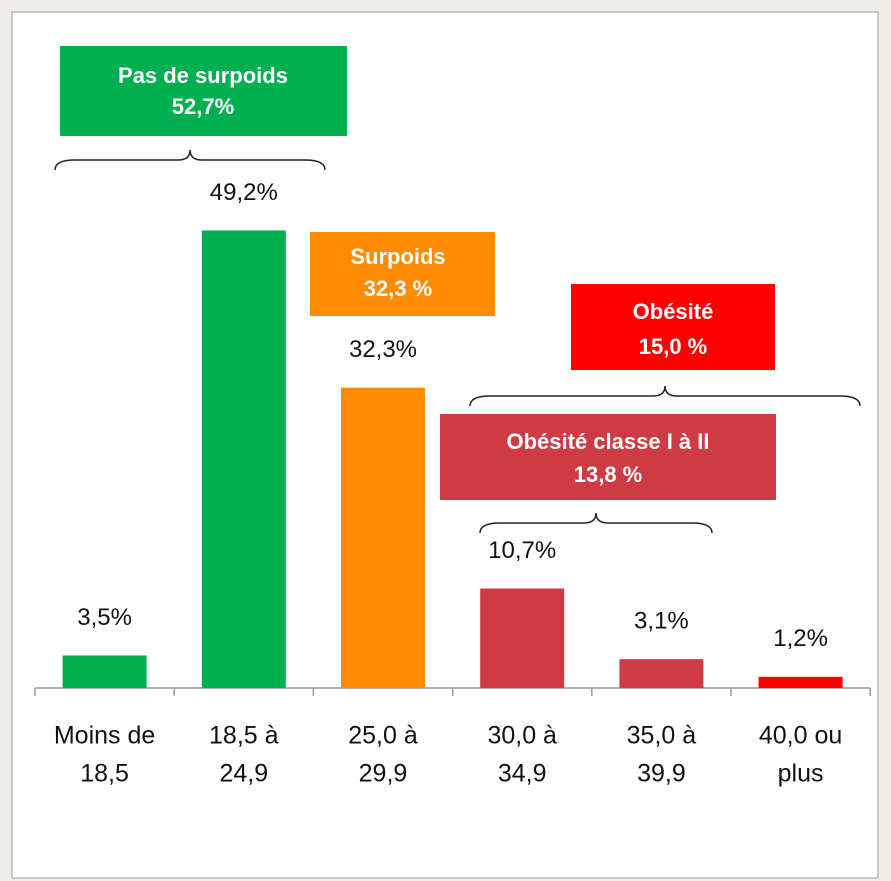 Image resolution: width=891 pixels, height=881 pixels. I want to click on x-tick-label: 18,5 à, so click(244, 736).